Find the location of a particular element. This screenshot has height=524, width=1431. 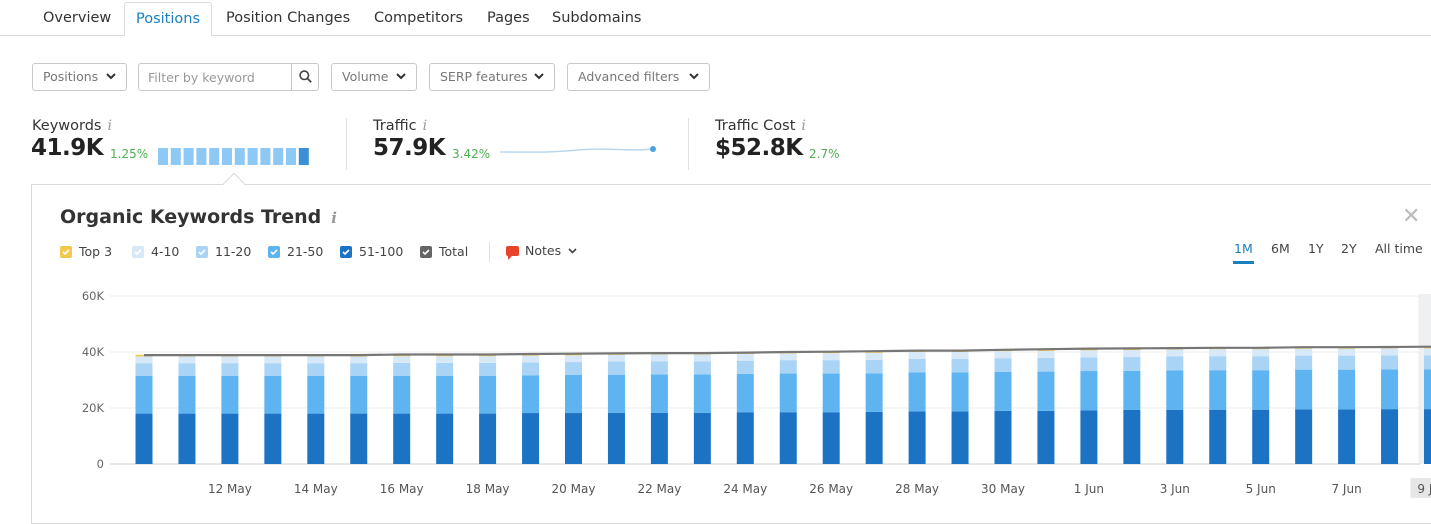

keyword-search-input is located at coordinates (216, 77).